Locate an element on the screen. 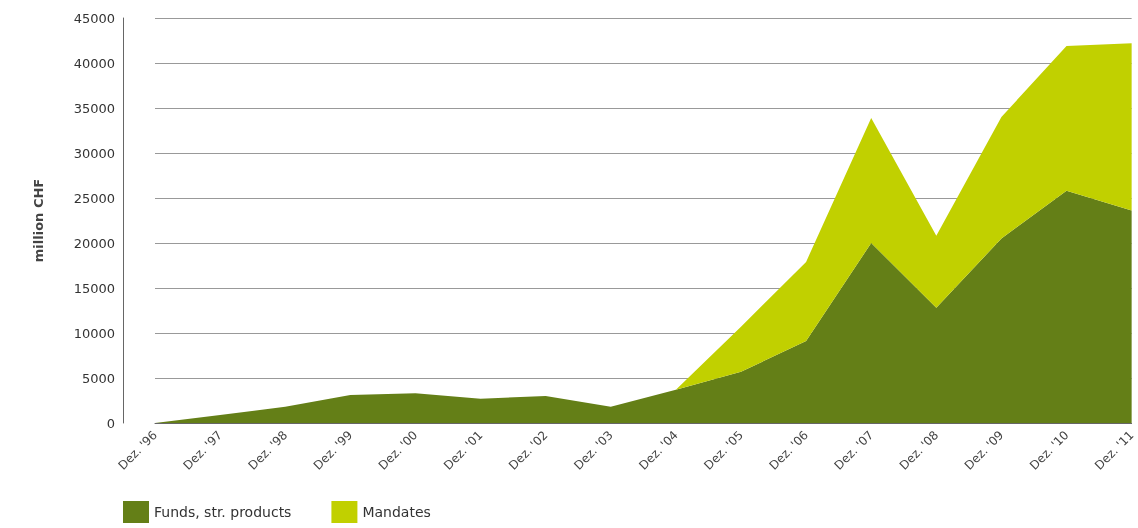 The image size is (1138, 528). y-tick-label: 45000 is located at coordinates (94, 18).